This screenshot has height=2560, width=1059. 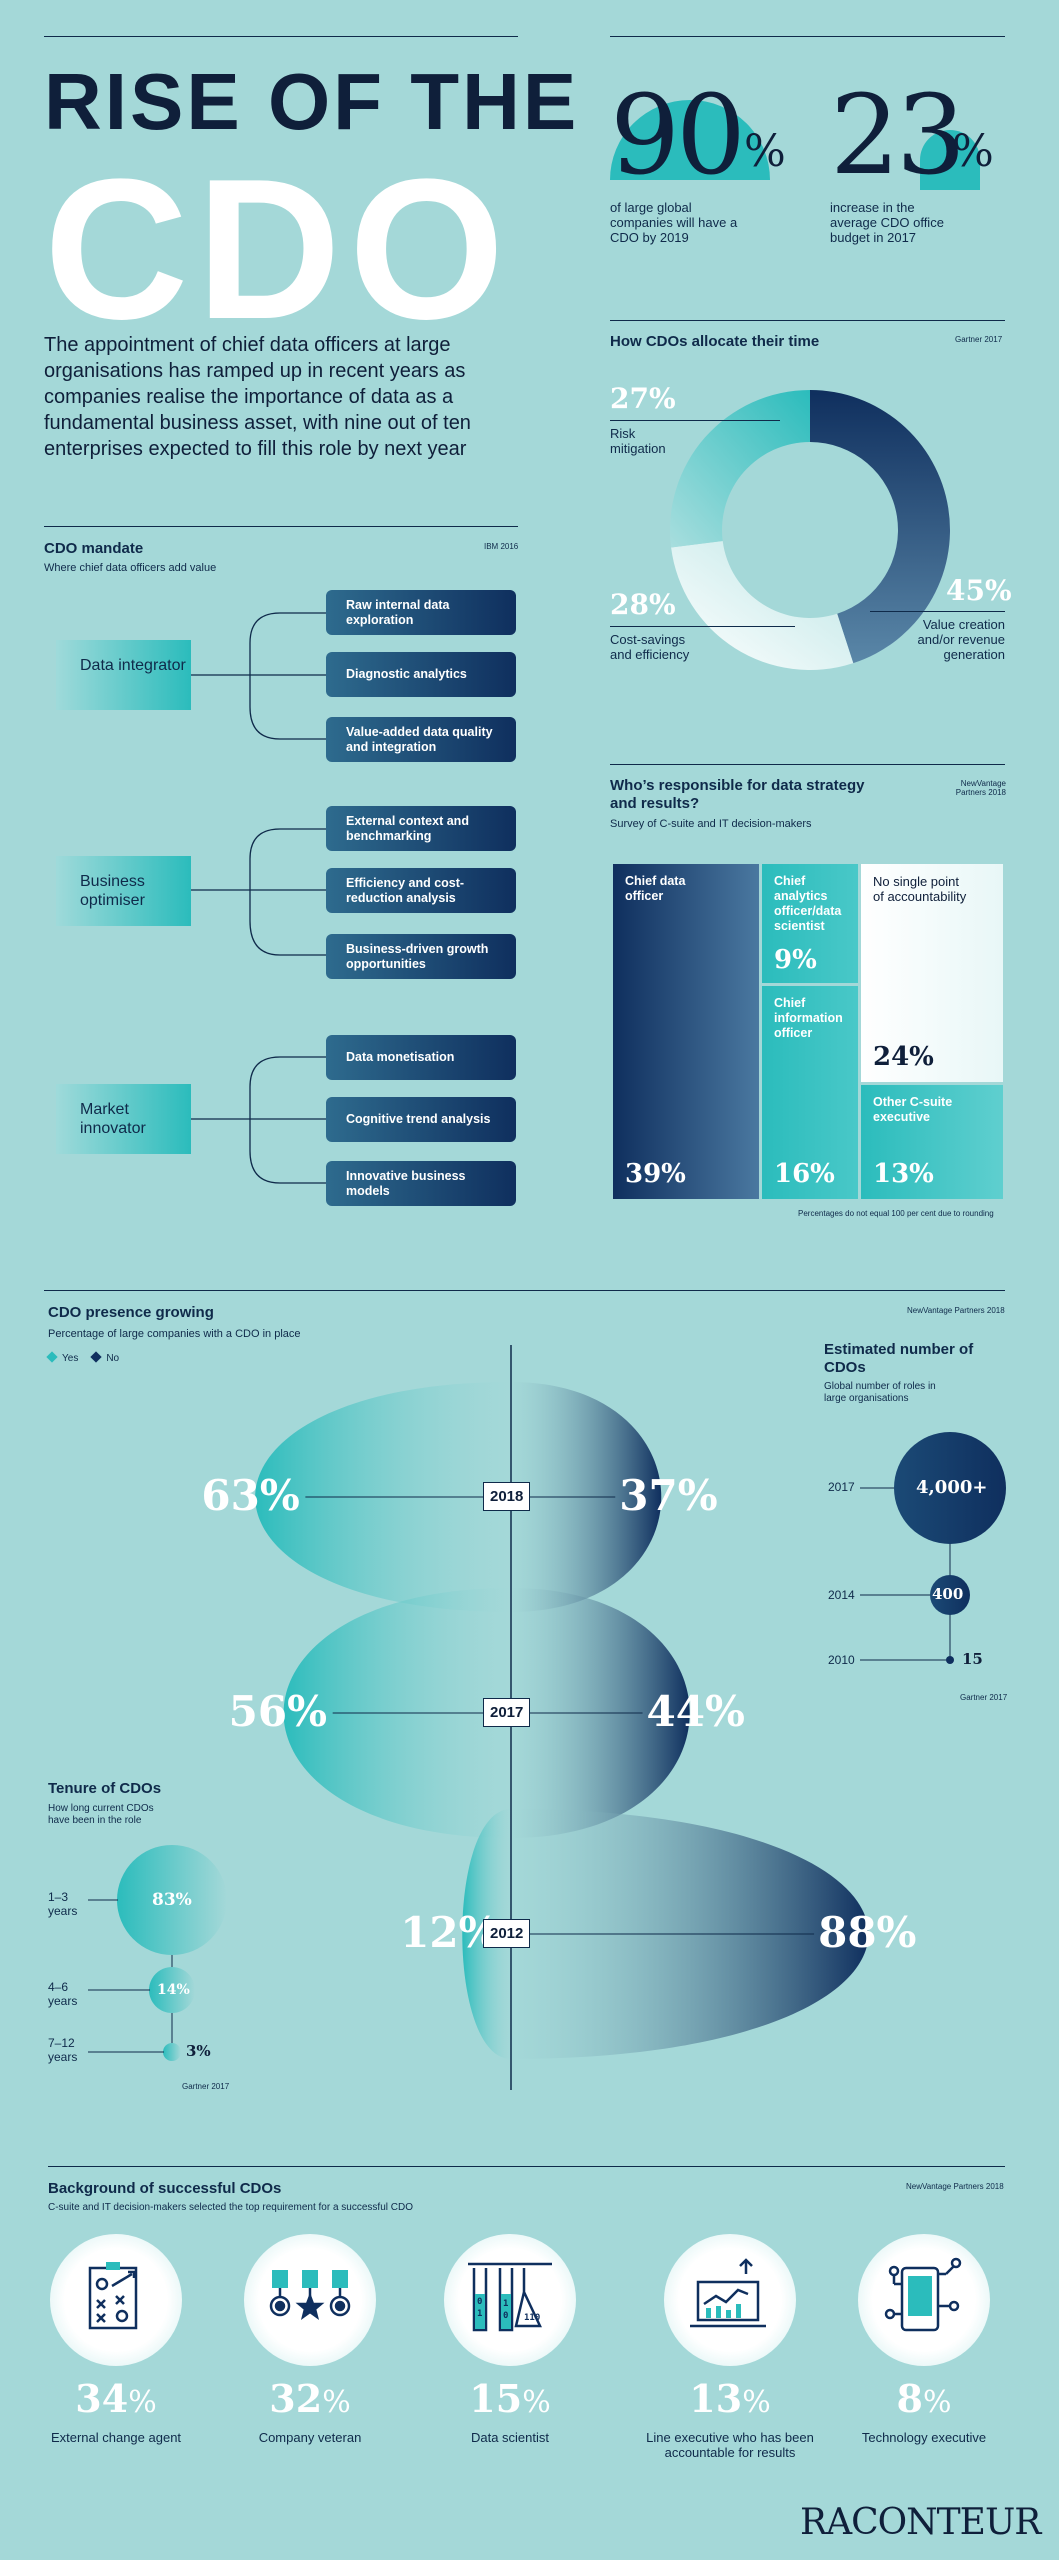 What do you see at coordinates (82, 1357) in the screenshot?
I see `presence-legend: Yes No` at bounding box center [82, 1357].